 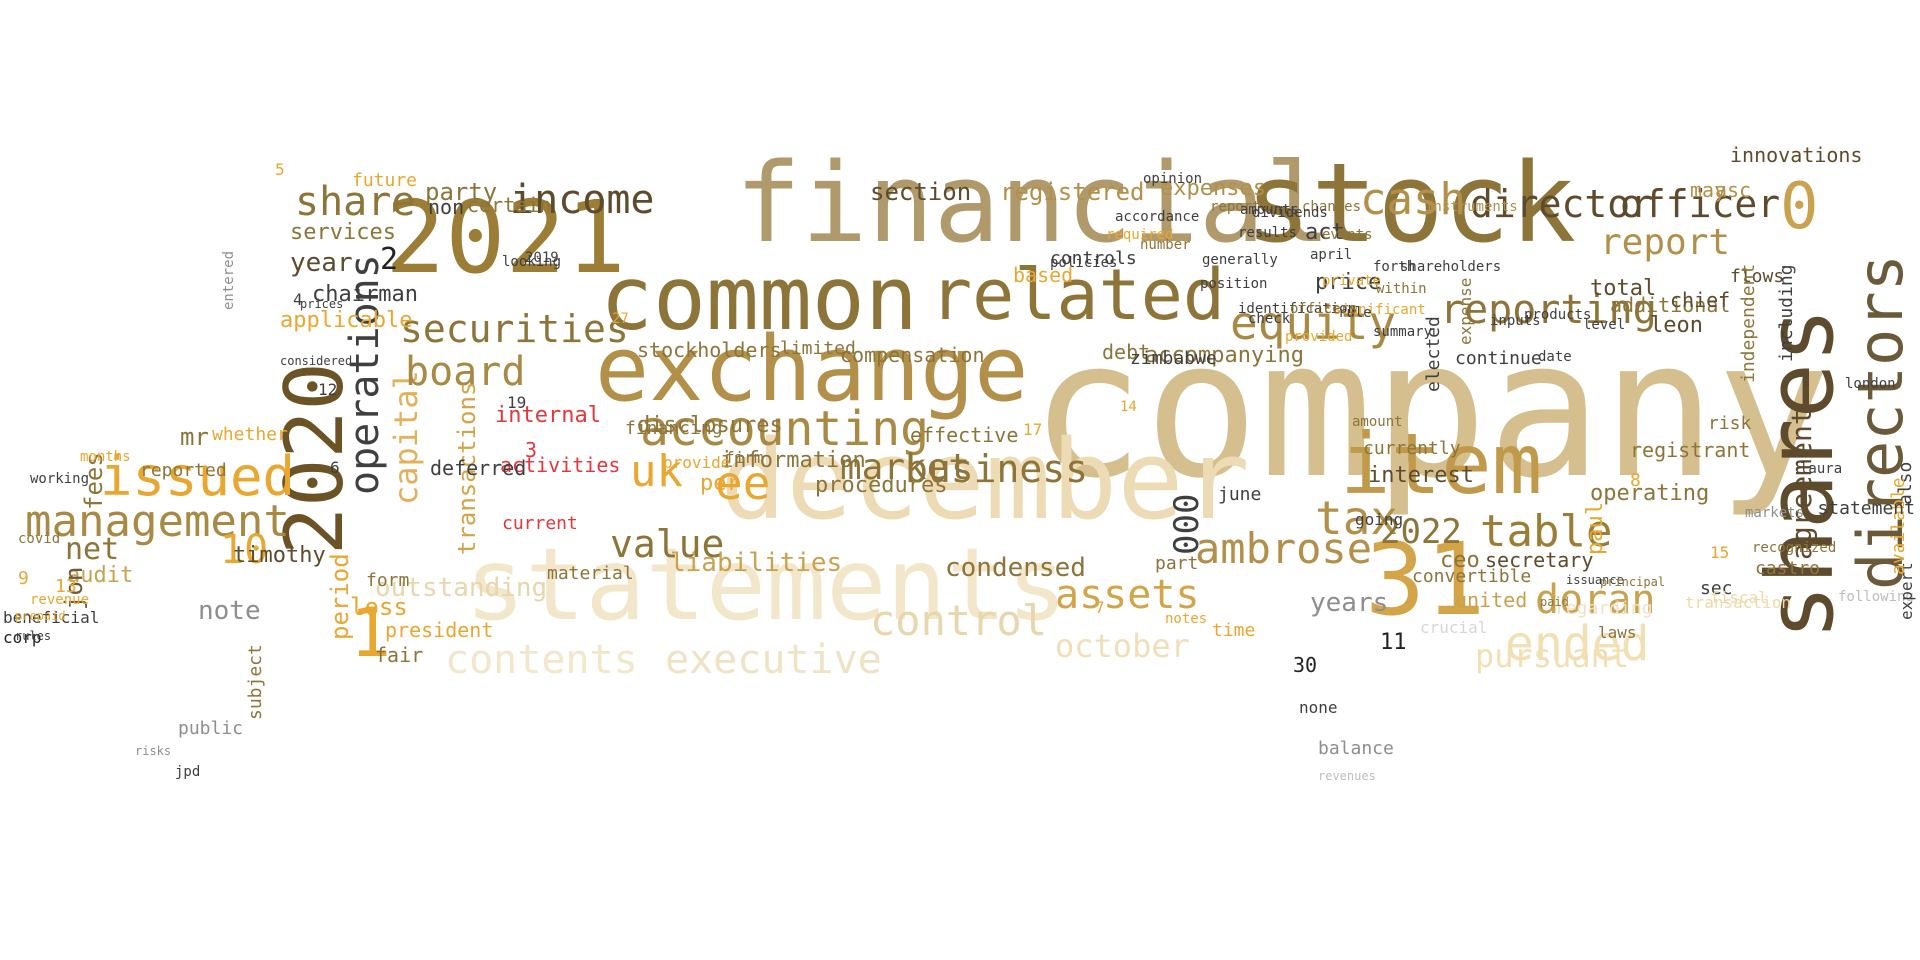 What do you see at coordinates (39, 539) in the screenshot?
I see `cloud-word: covid` at bounding box center [39, 539].